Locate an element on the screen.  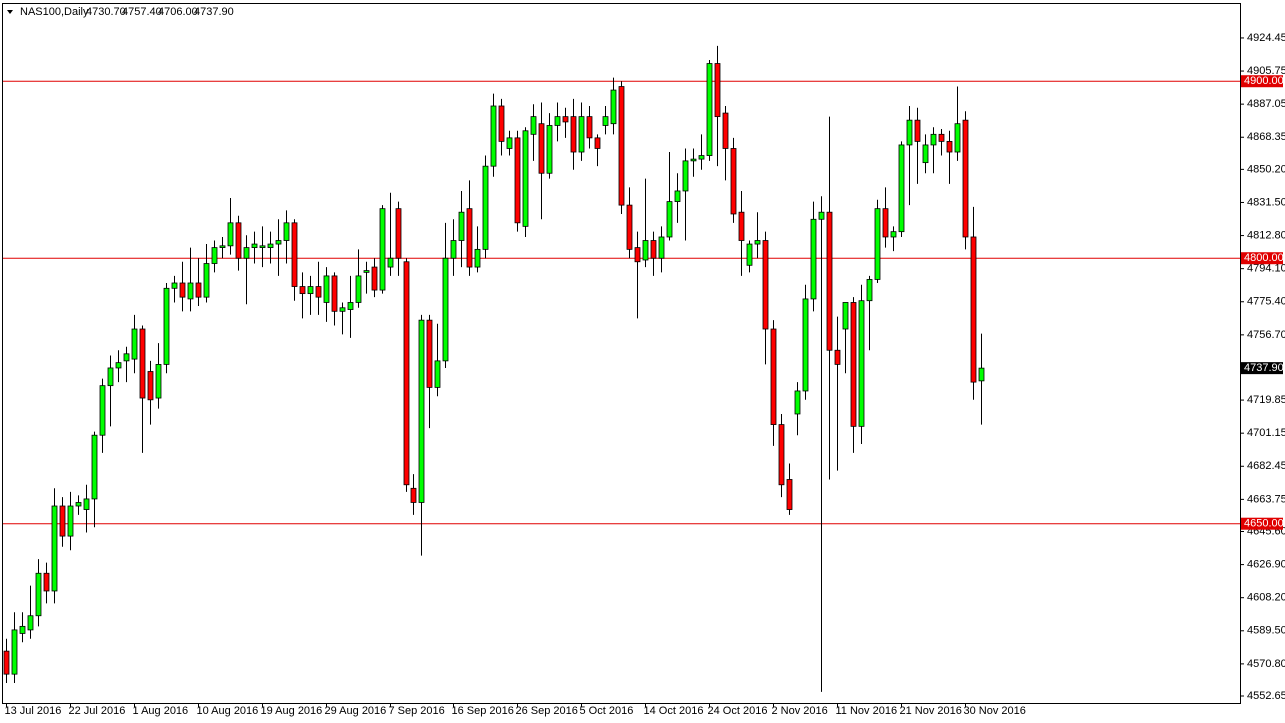
x-tick-label: 29 Aug 2016 is located at coordinates (356, 711).